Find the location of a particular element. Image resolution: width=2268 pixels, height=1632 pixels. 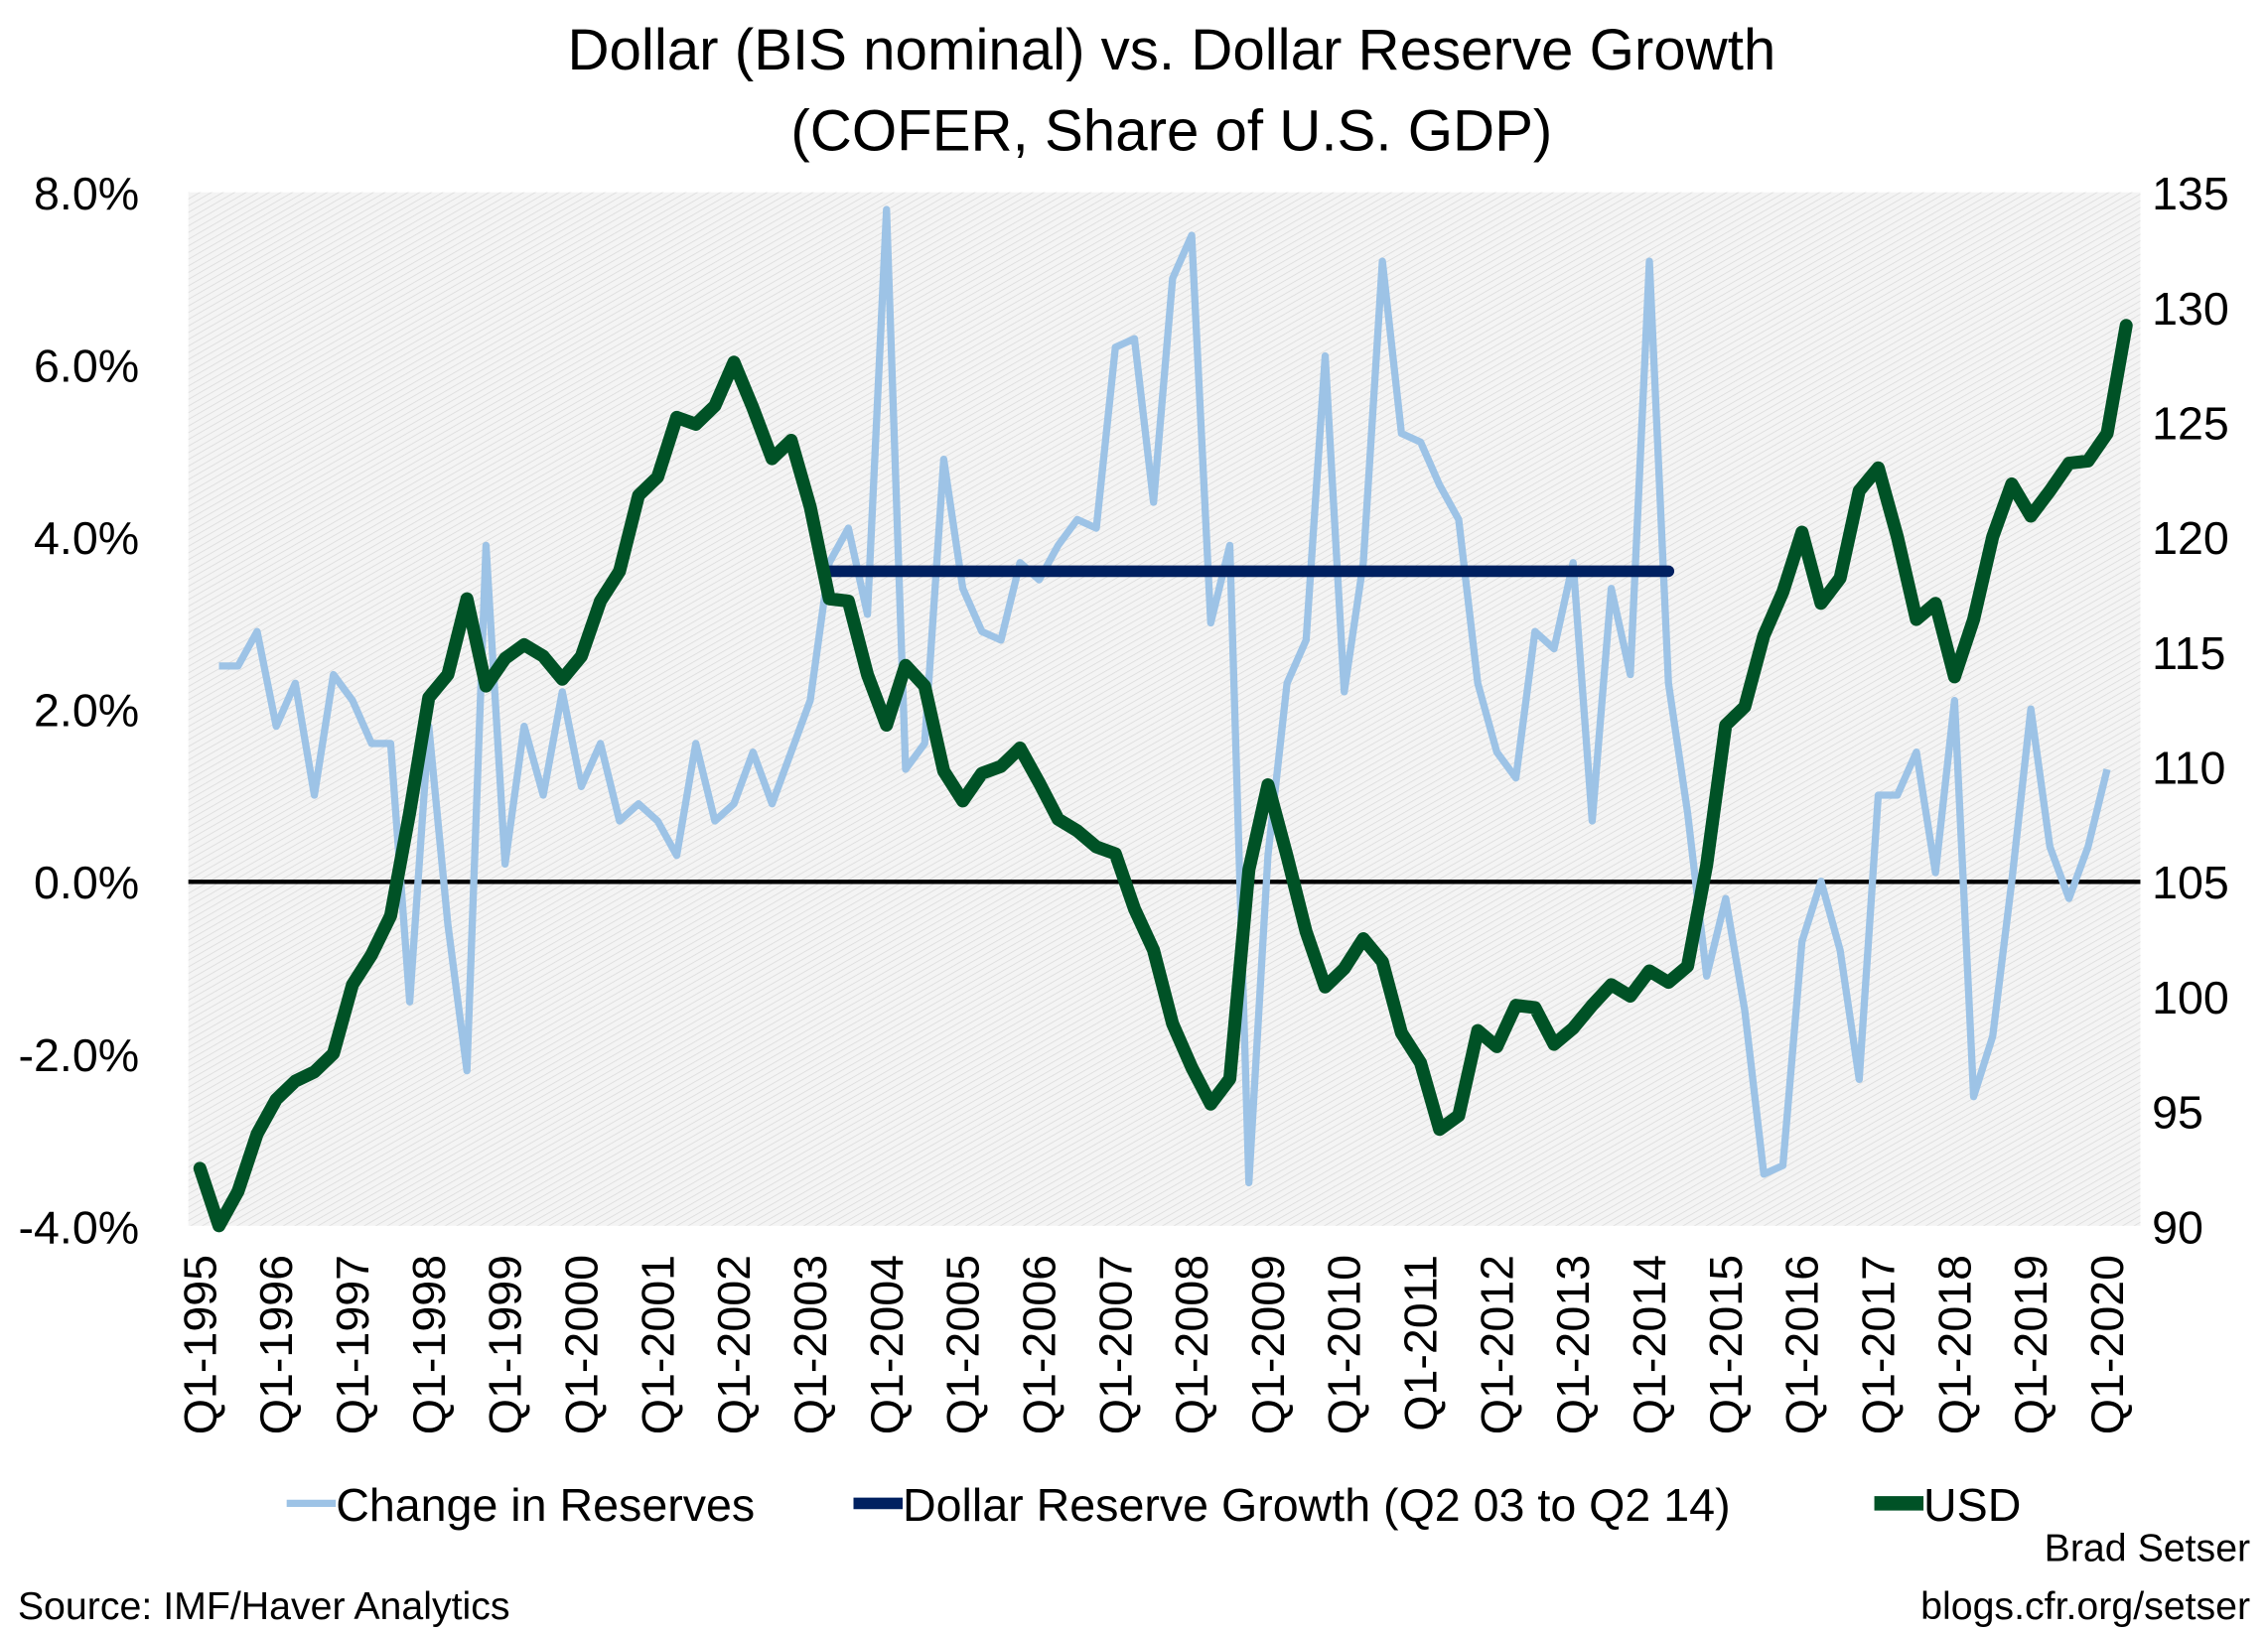

x-tick-label: Q1-2014 is located at coordinates (1649, 1344).